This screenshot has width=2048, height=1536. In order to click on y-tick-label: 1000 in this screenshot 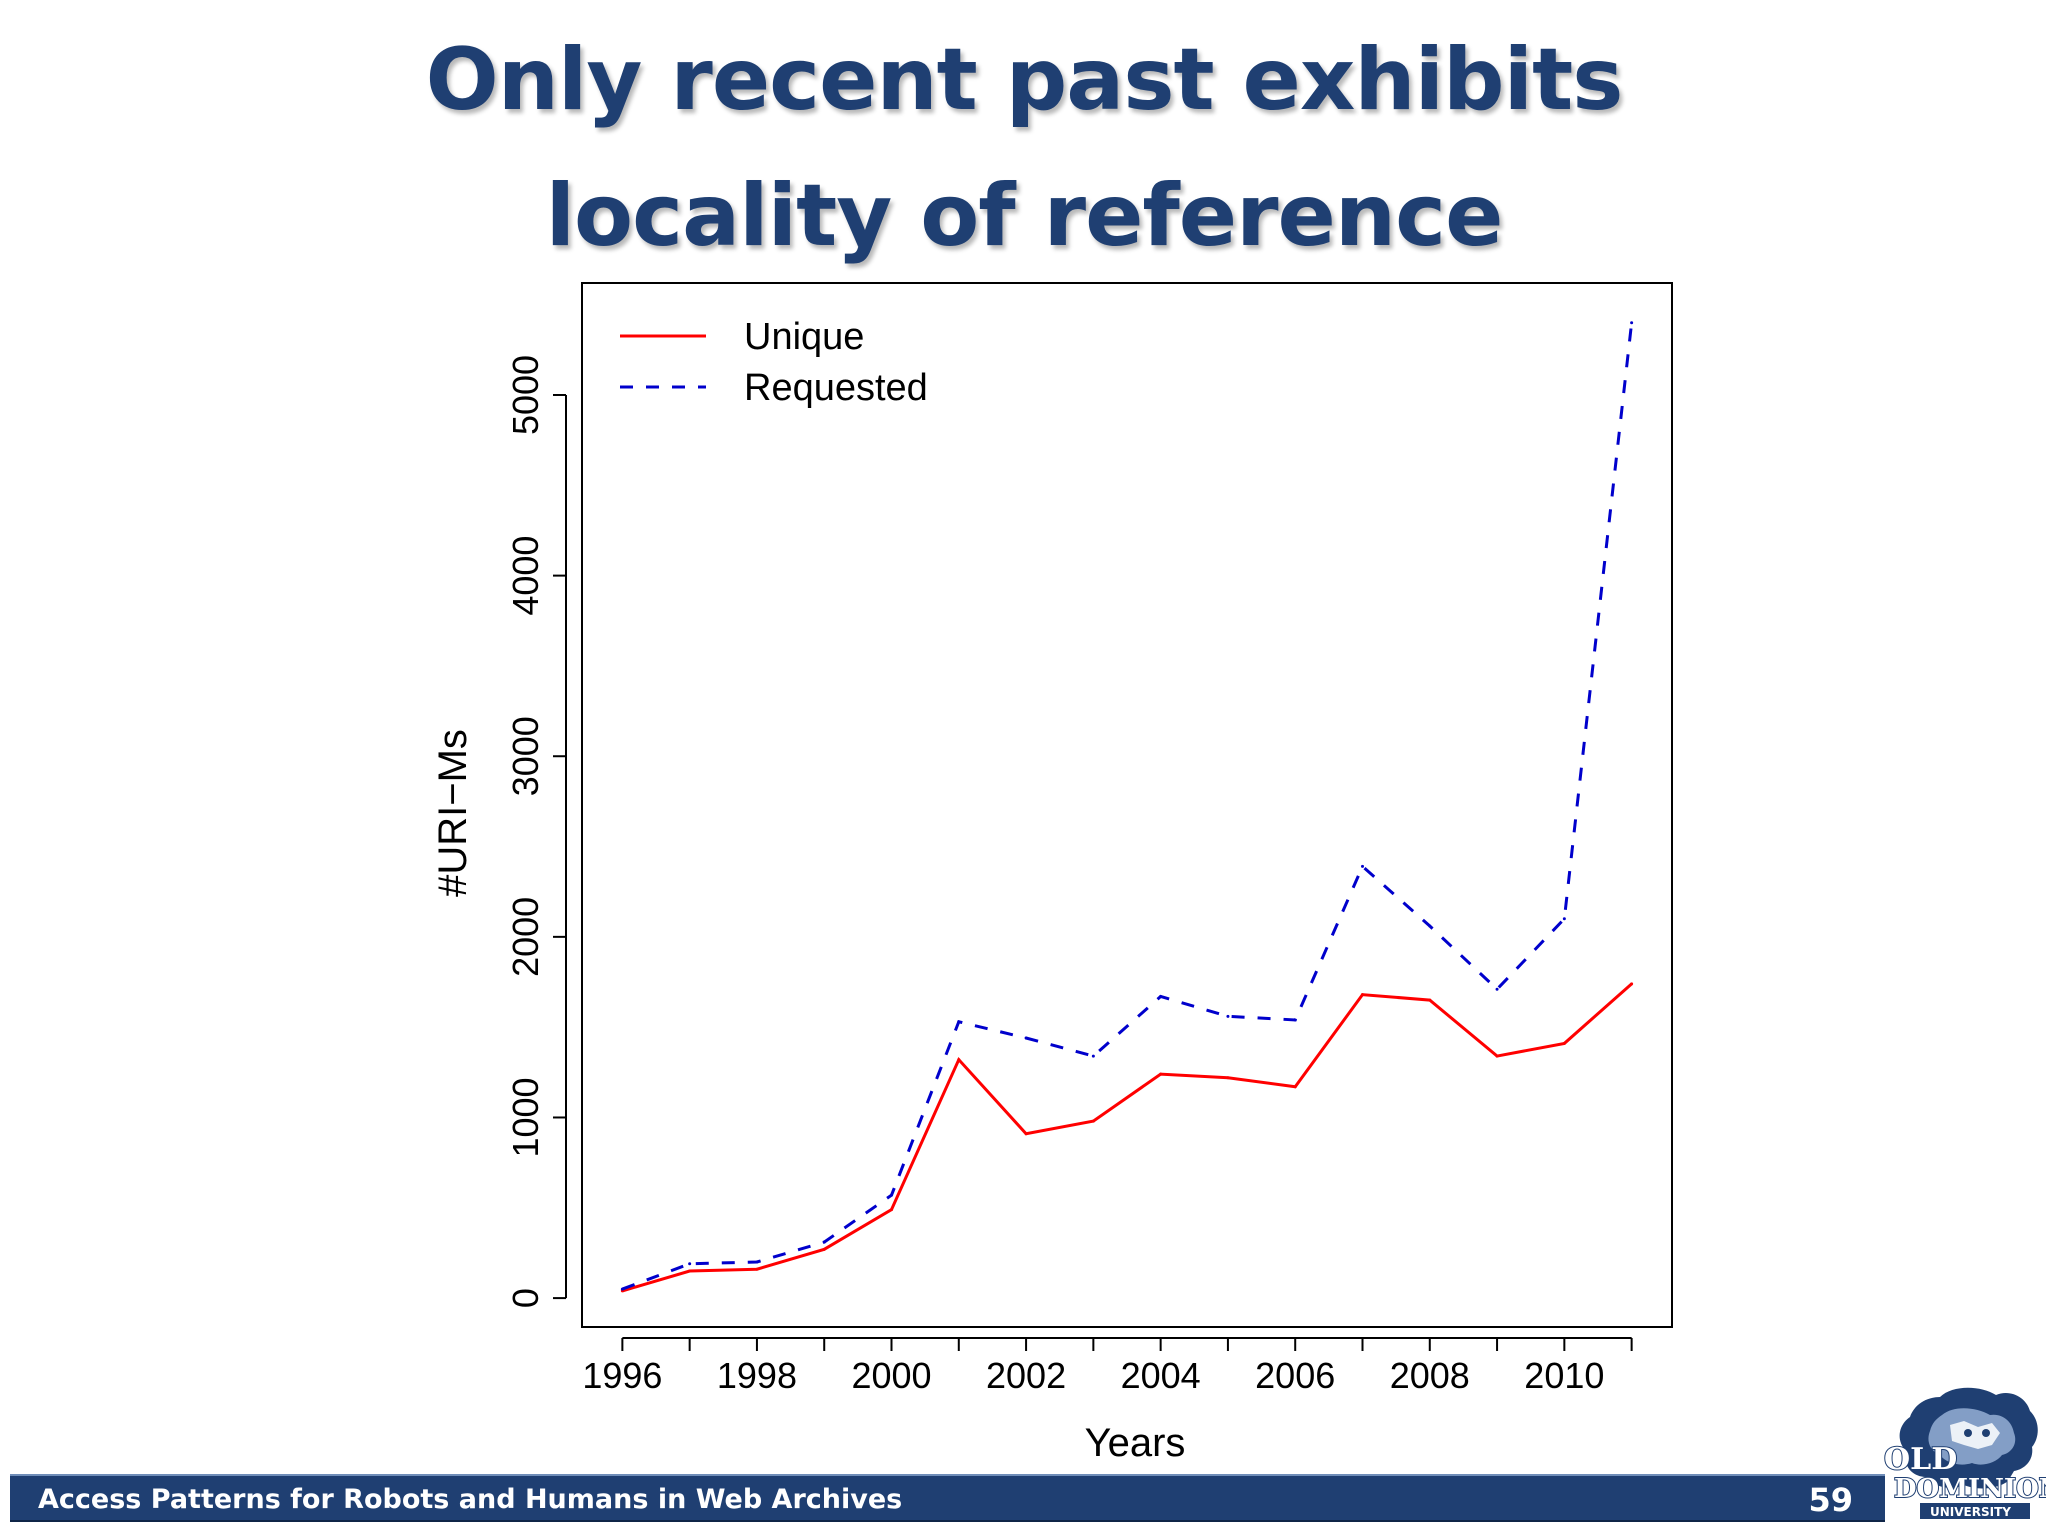, I will do `click(525, 1117)`.